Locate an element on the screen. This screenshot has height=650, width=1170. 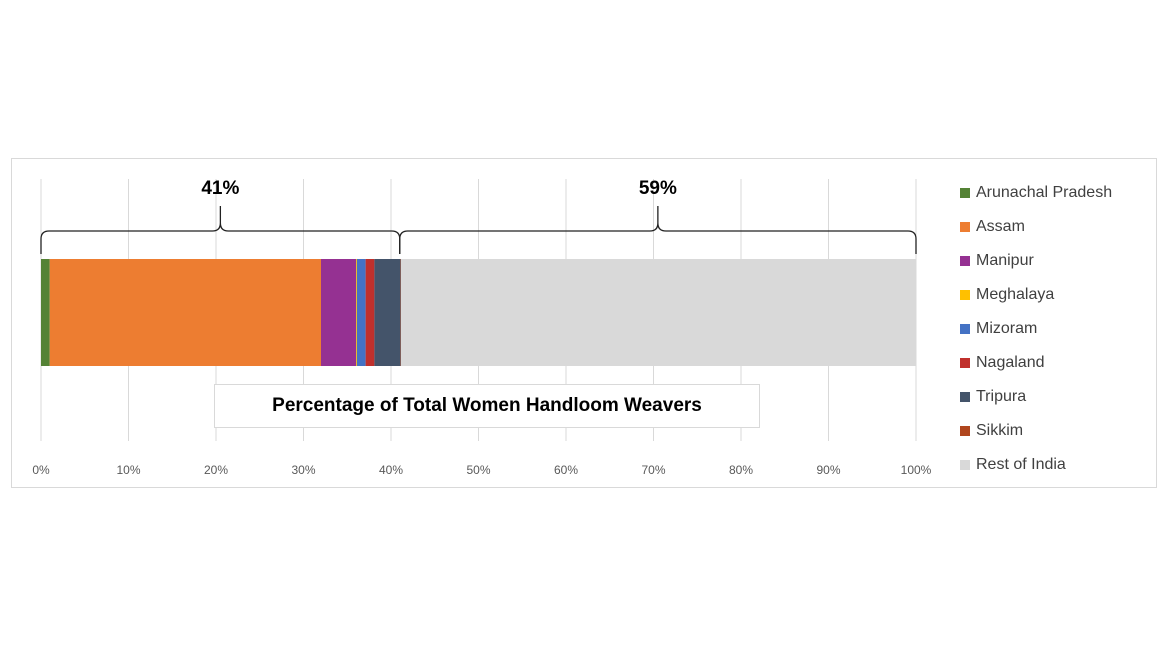
legend-label: Sikkim is located at coordinates (1000, 430).